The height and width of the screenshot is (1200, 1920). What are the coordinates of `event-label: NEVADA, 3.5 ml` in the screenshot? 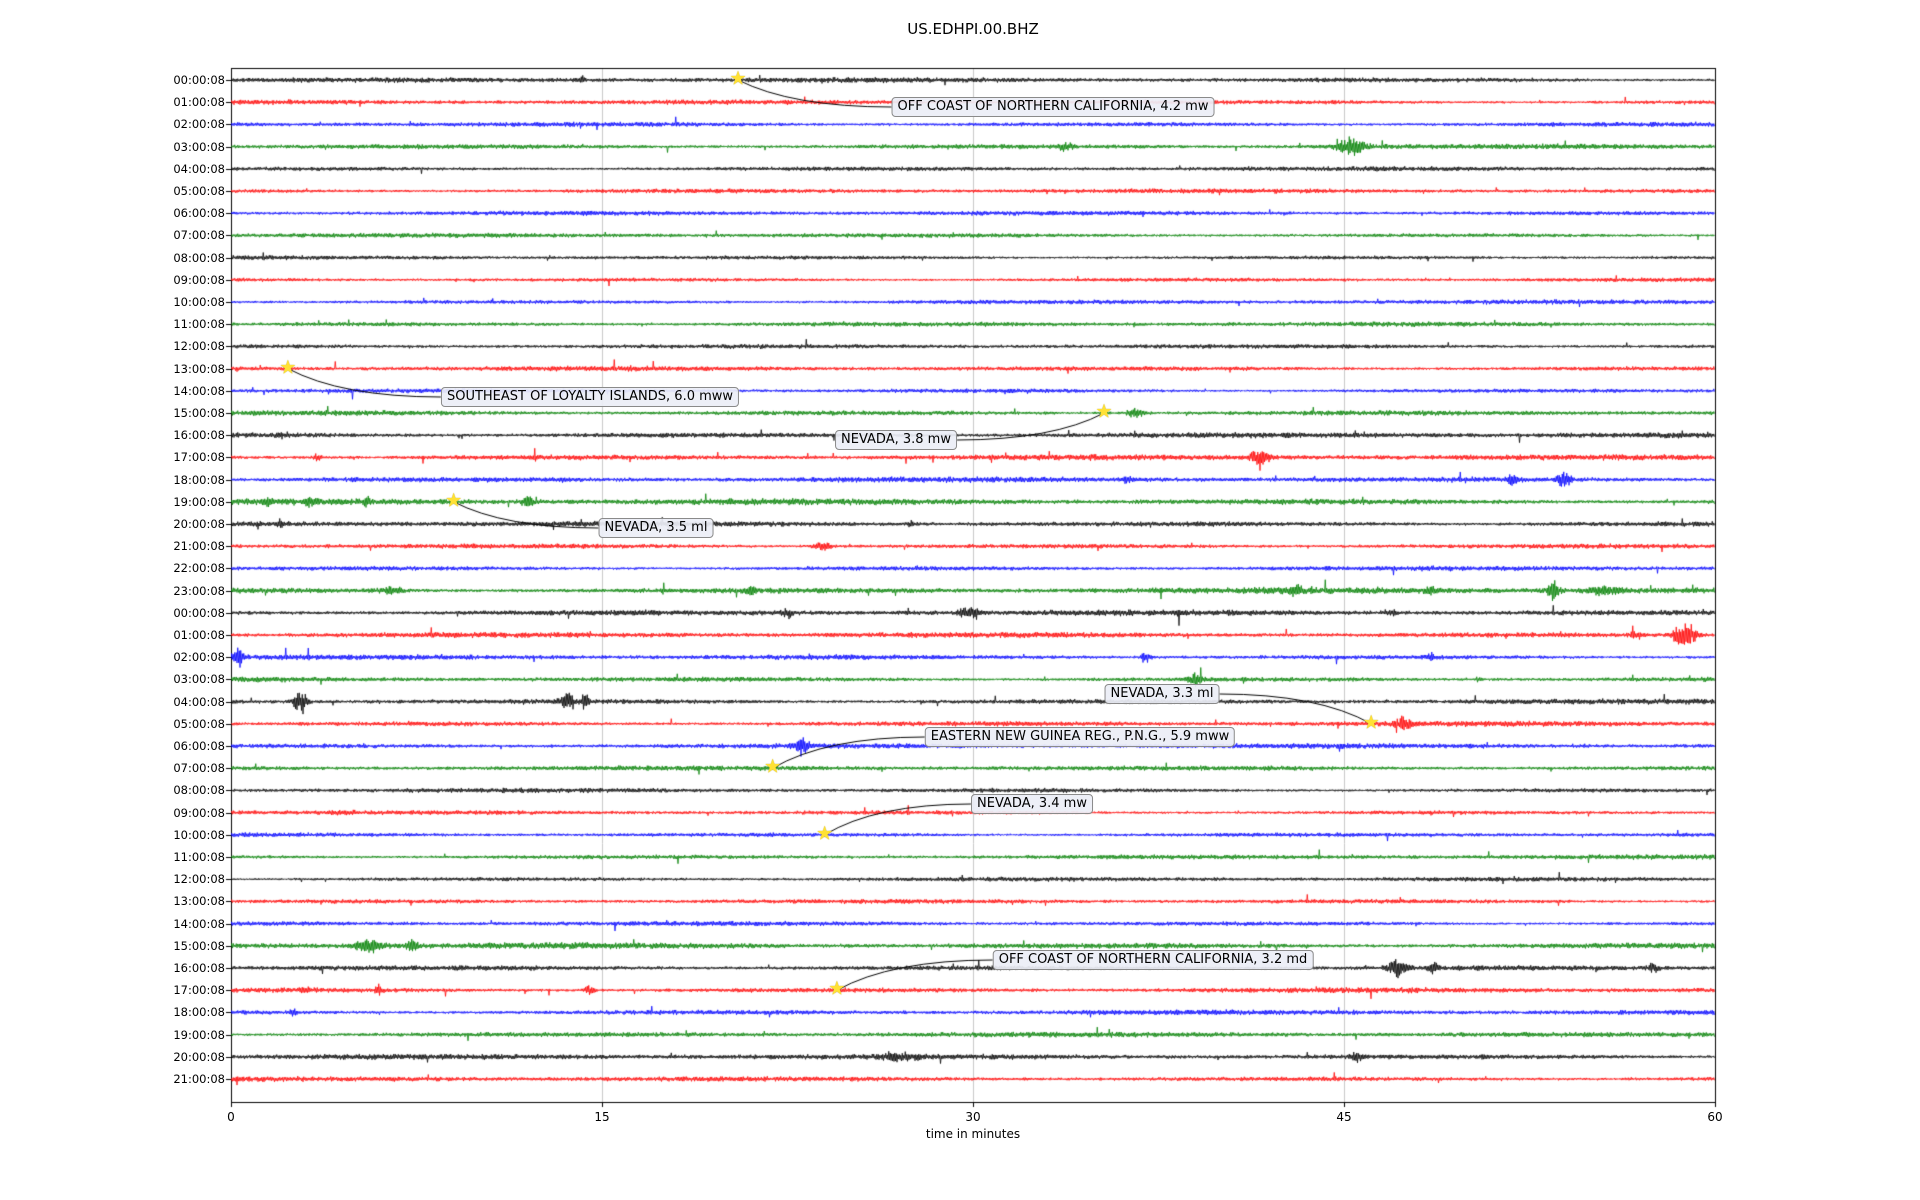 It's located at (656, 528).